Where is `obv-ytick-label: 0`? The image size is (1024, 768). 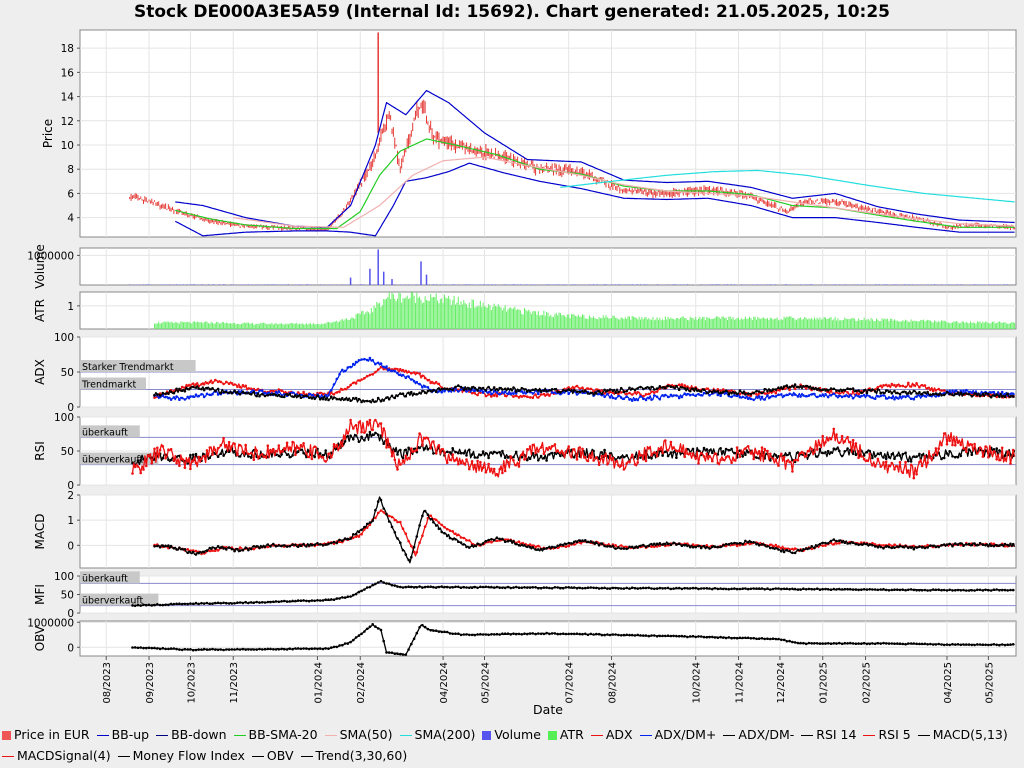
obv-ytick-label: 0 is located at coordinates (70, 648).